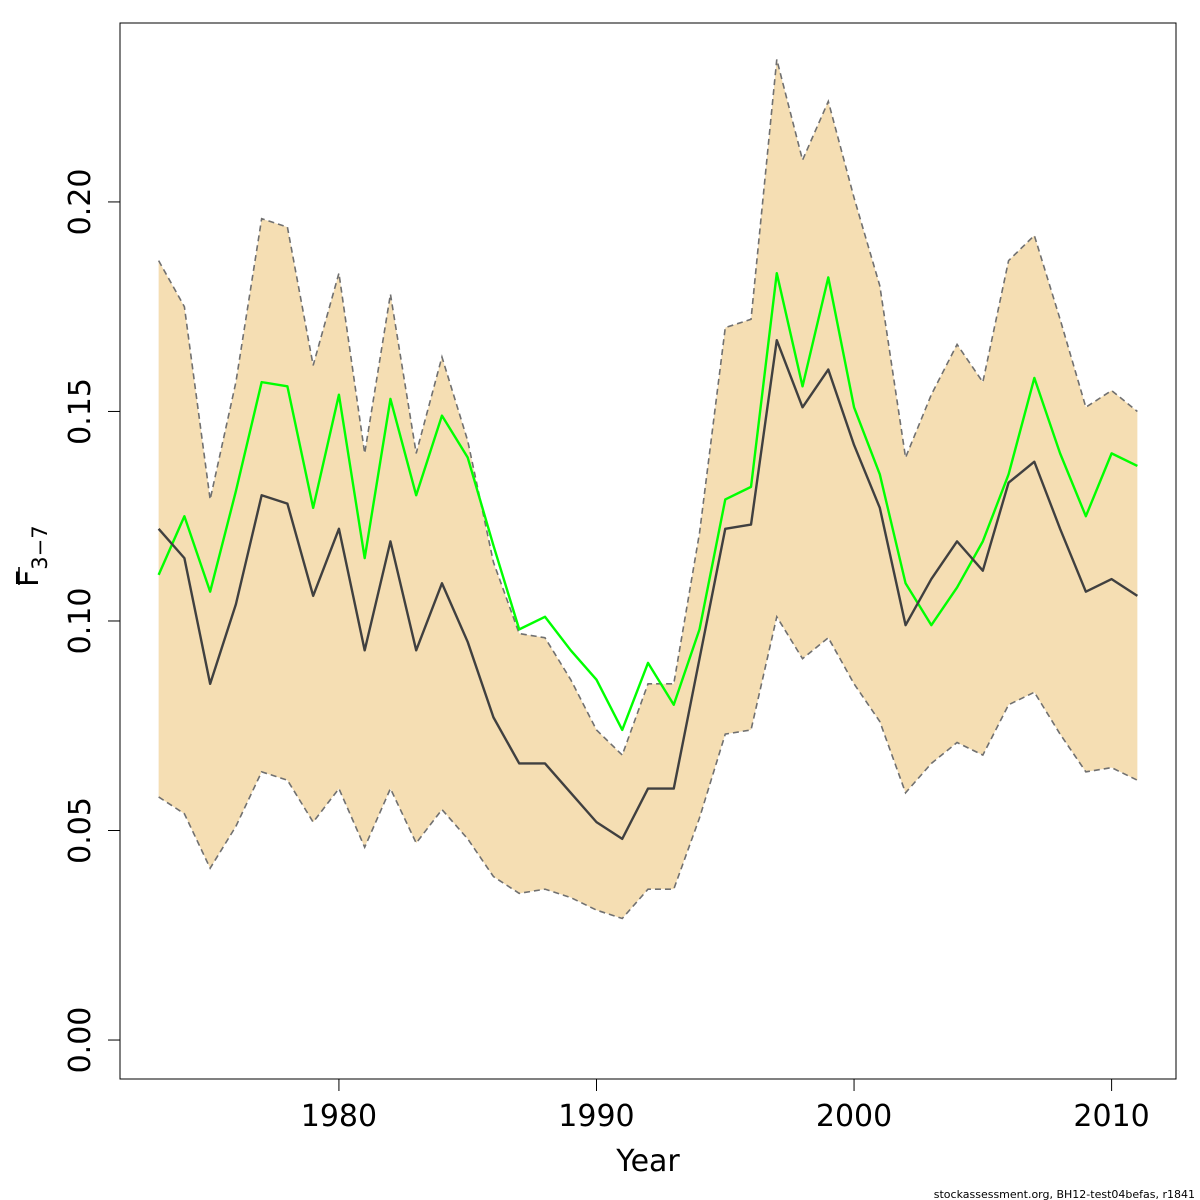  What do you see at coordinates (80, 202) in the screenshot?
I see `y-tick-label: 0.20` at bounding box center [80, 202].